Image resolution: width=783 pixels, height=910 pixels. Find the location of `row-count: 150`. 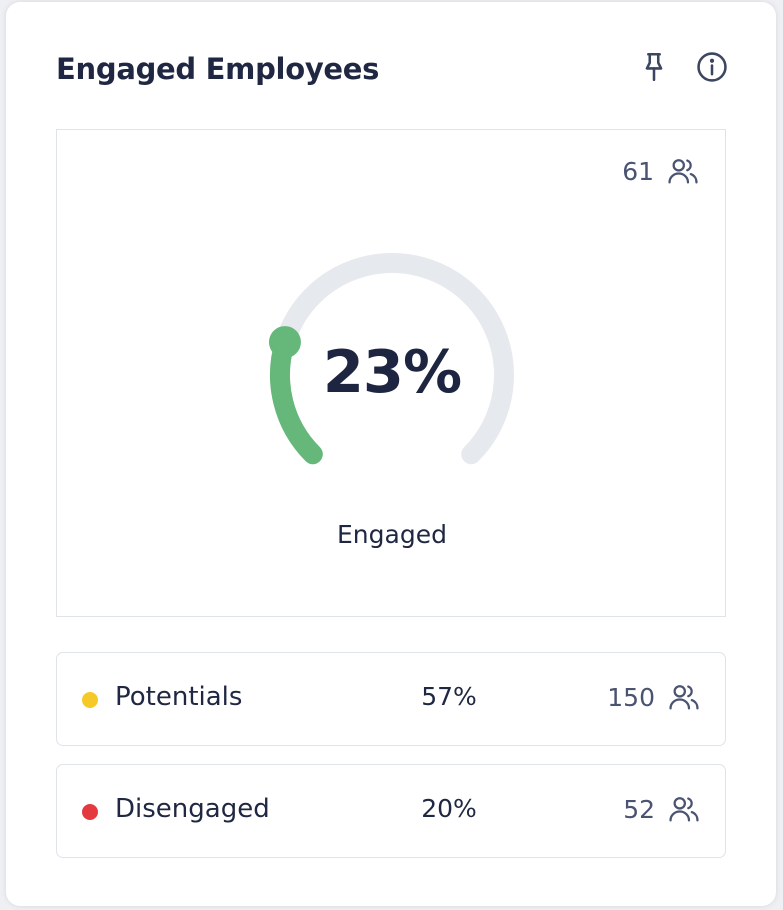

row-count: 150 is located at coordinates (654, 697).